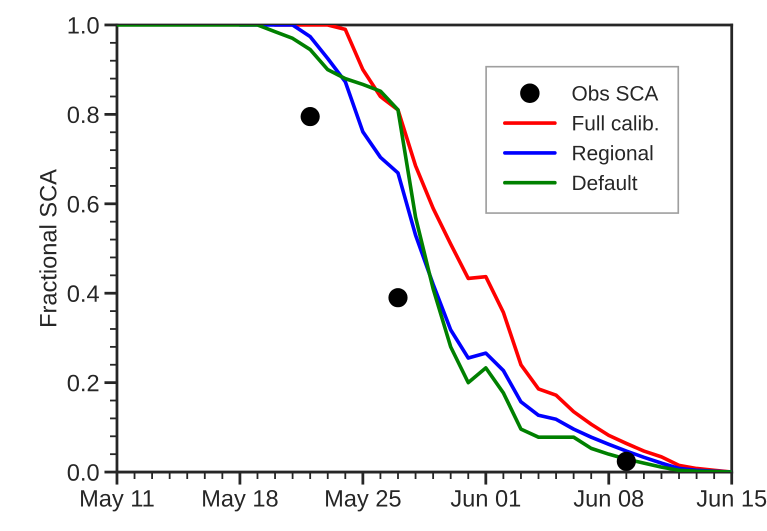 This screenshot has width=767, height=531. What do you see at coordinates (609, 498) in the screenshot?
I see `x-tick-label: Jun 08` at bounding box center [609, 498].